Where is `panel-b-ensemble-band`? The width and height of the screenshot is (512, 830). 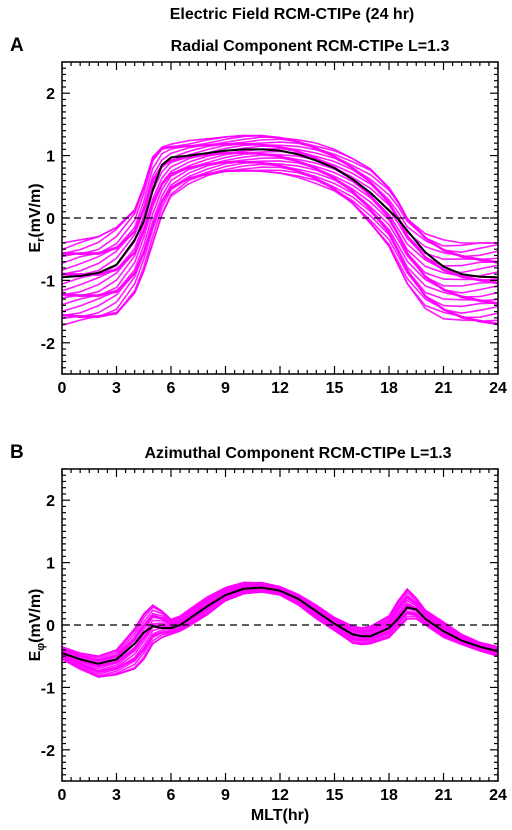 panel-b-ensemble-band is located at coordinates (280, 629).